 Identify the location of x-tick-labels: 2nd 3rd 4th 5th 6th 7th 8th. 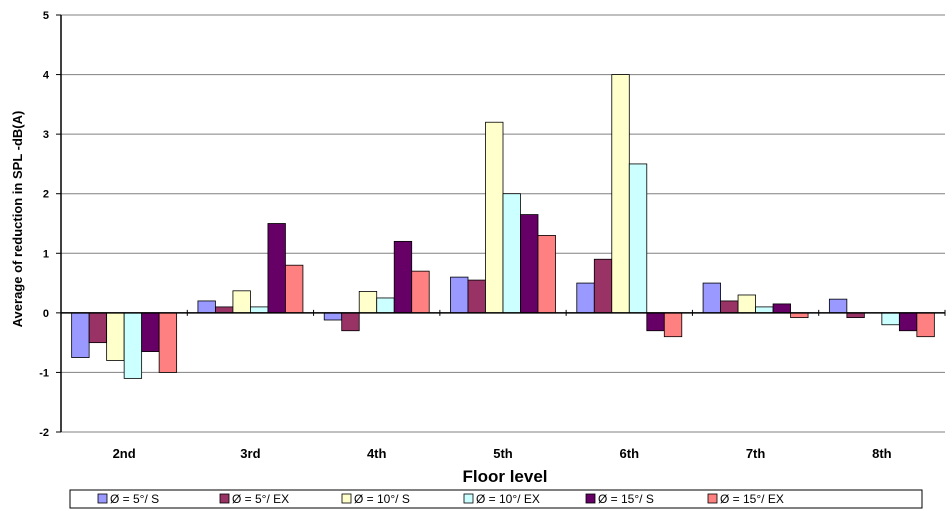
(502, 453).